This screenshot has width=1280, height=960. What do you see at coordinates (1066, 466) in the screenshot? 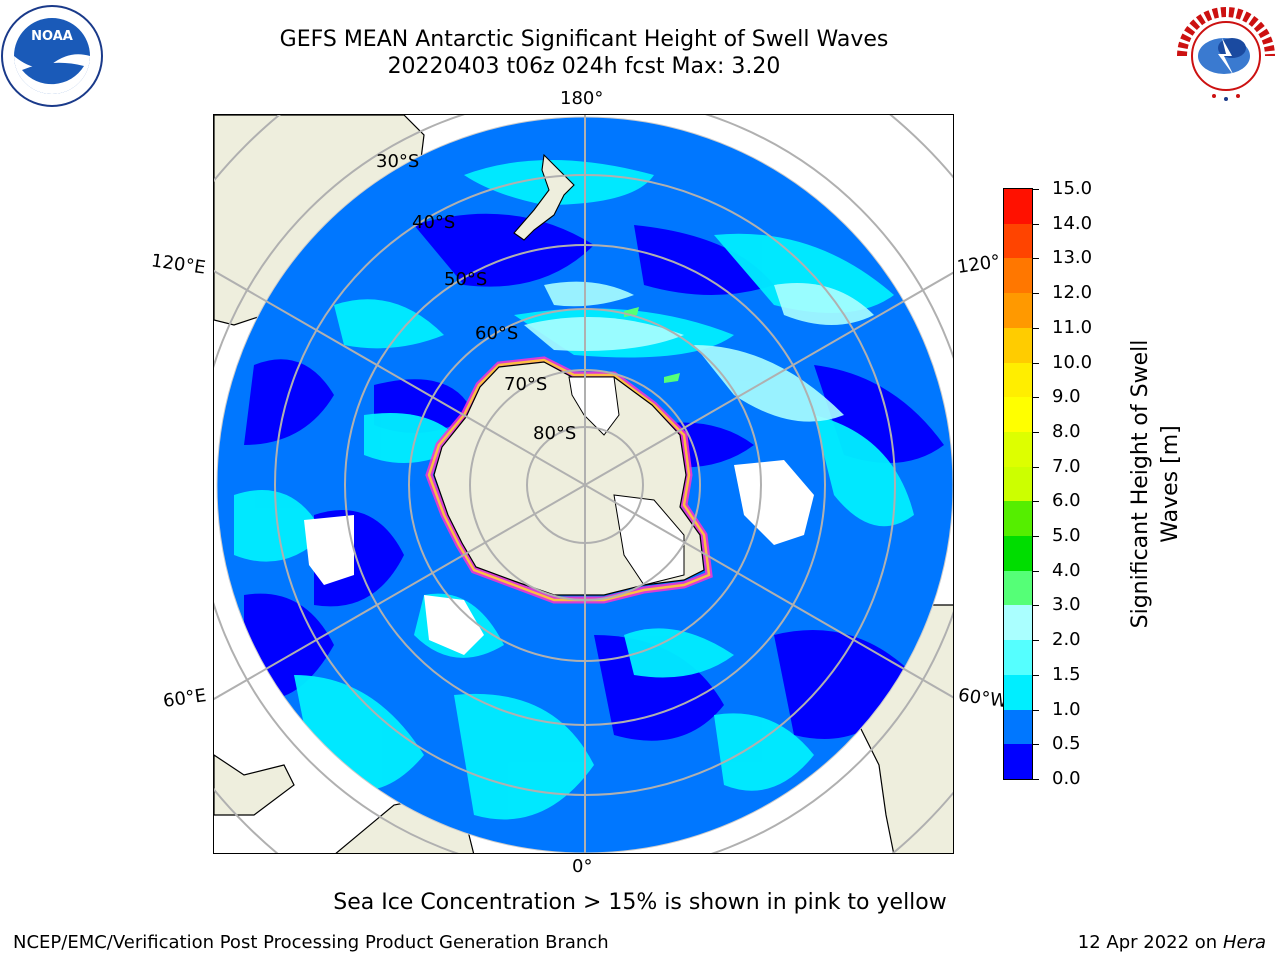
I see `colorbar-tick-label: 7.0` at bounding box center [1066, 466].